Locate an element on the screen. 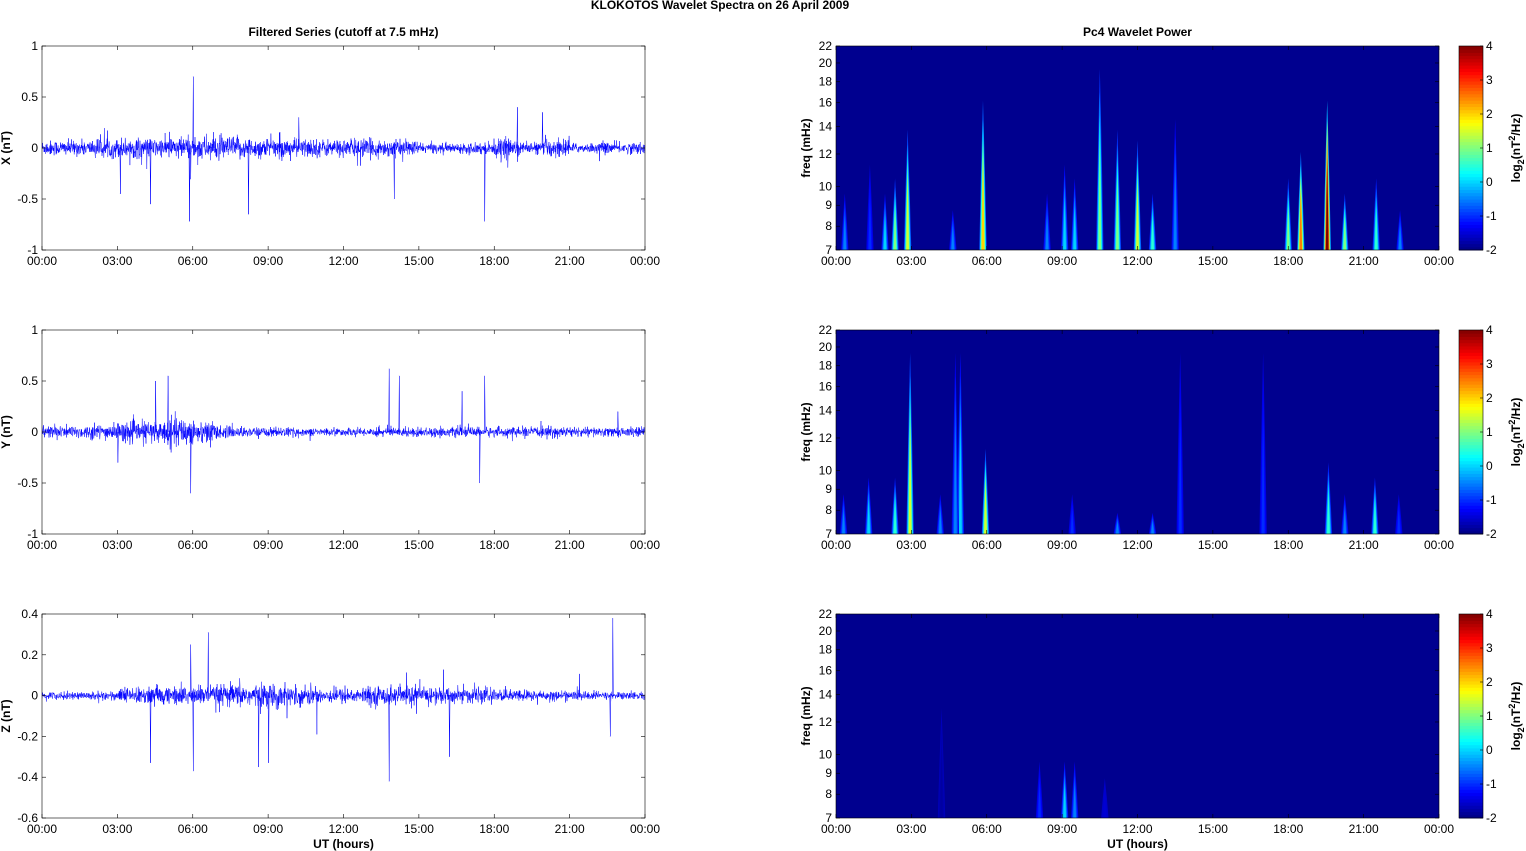 The image size is (1526, 851). y-tick-label: 0 is located at coordinates (34, 696).